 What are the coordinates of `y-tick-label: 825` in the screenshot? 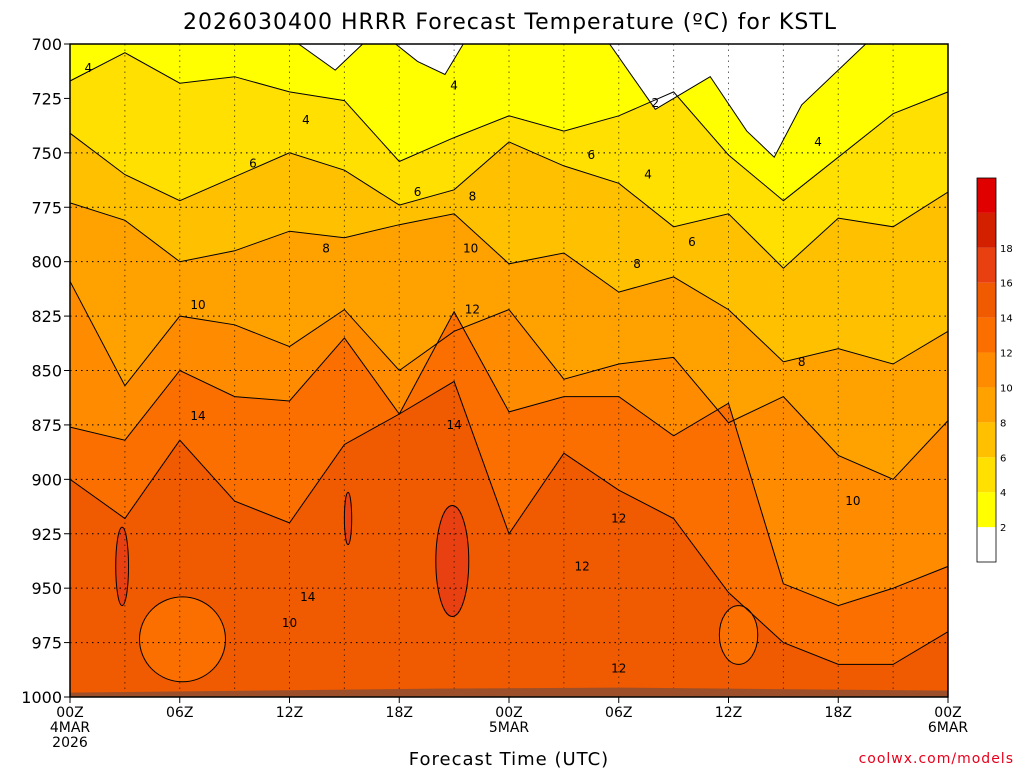 It's located at (46, 316).